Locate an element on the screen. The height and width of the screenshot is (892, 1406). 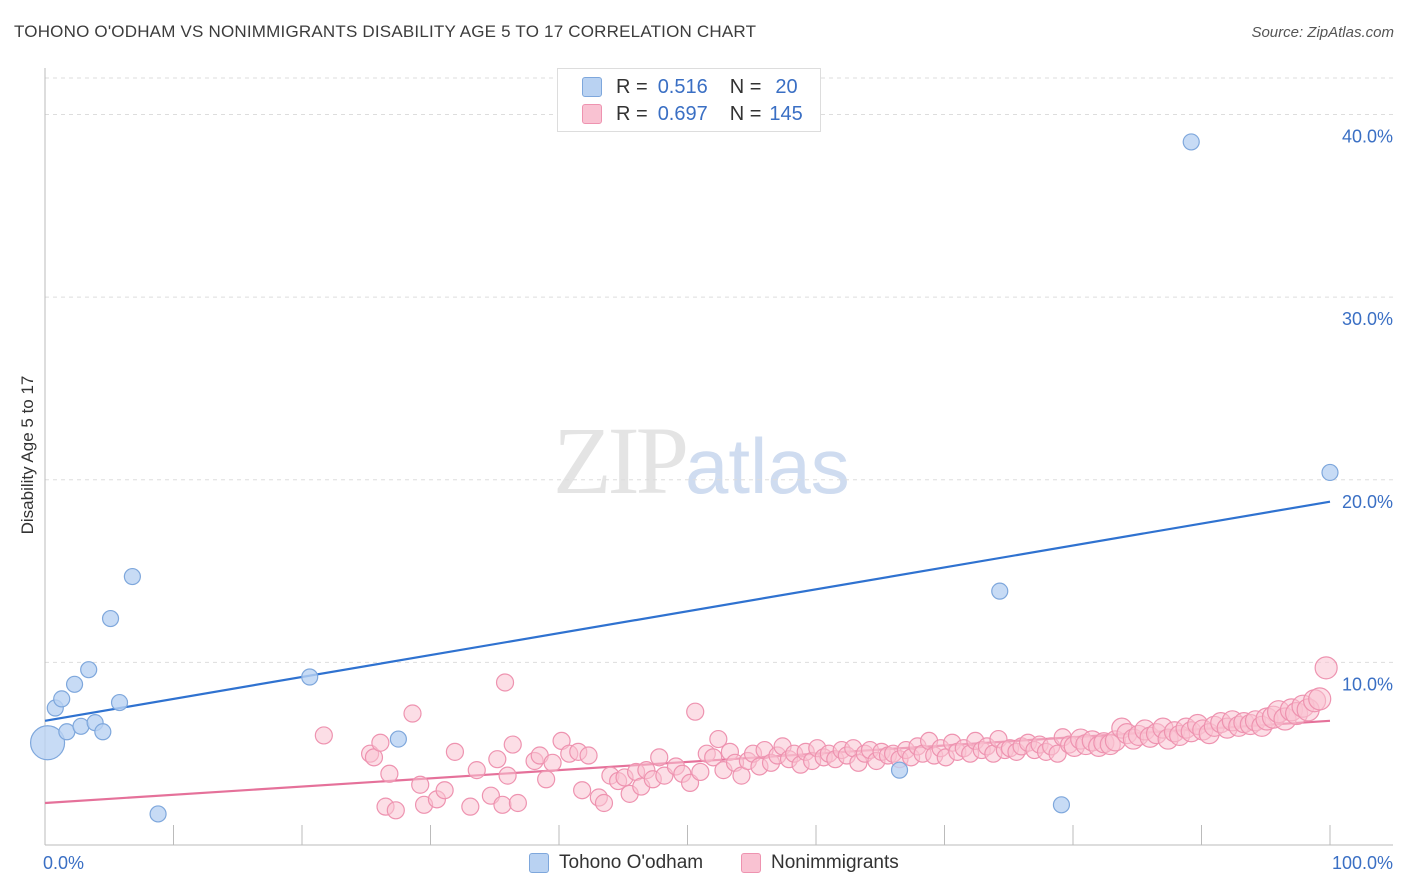
legend-r-value: 0.697 is located at coordinates (682, 113).